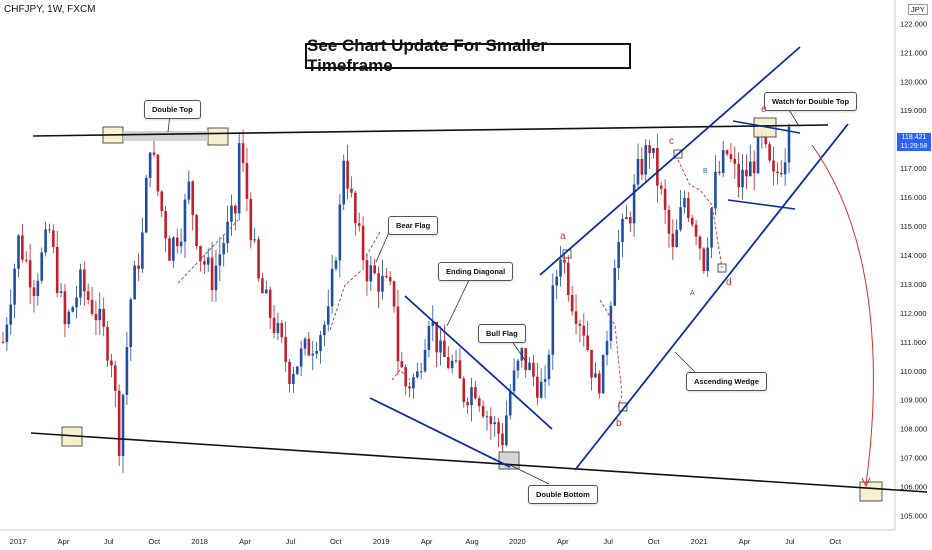 Image resolution: width=932 pixels, height=550 pixels. I want to click on y-tick-label: 121.000, so click(913, 52).